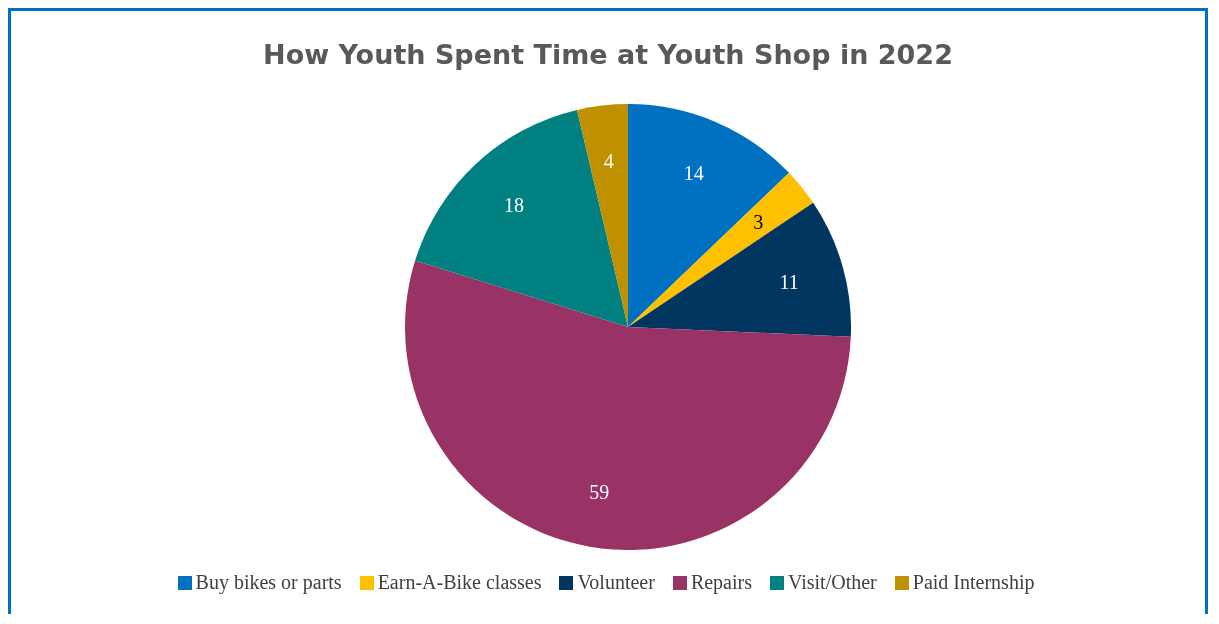  I want to click on legend-label: Visit/Other, so click(832, 582).